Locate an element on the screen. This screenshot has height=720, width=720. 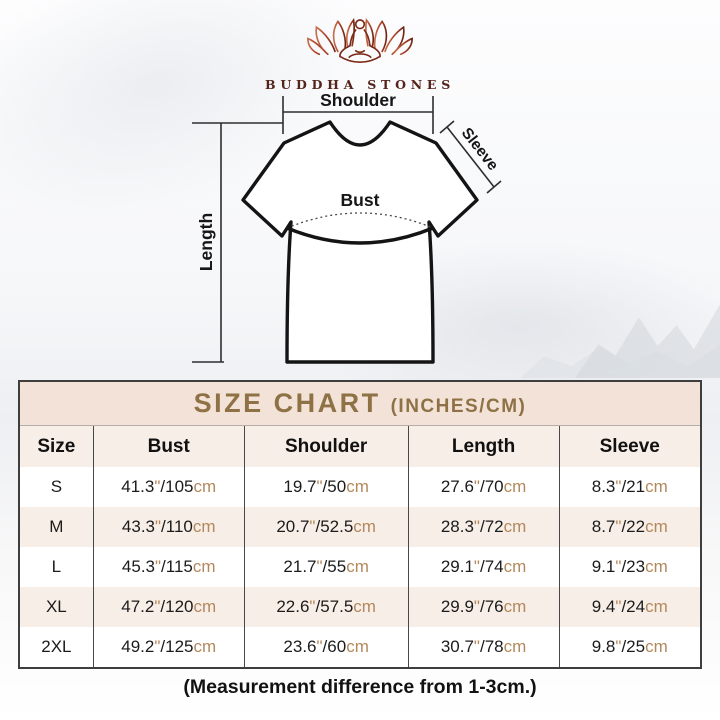
column-header: Length is located at coordinates (483, 446).